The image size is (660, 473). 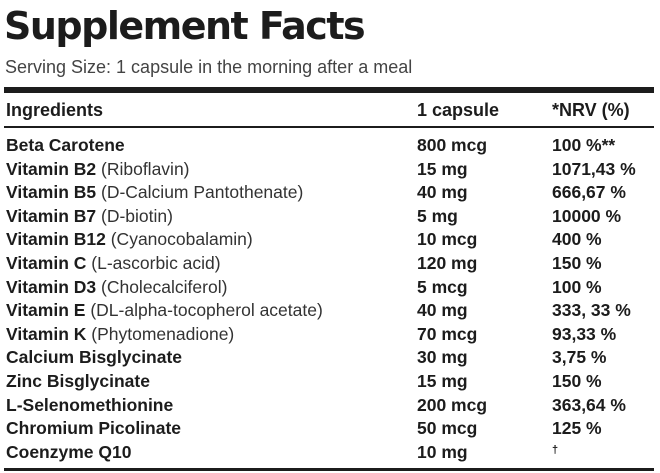 I want to click on ingredient-name: Vitamin B7, so click(x=51, y=215).